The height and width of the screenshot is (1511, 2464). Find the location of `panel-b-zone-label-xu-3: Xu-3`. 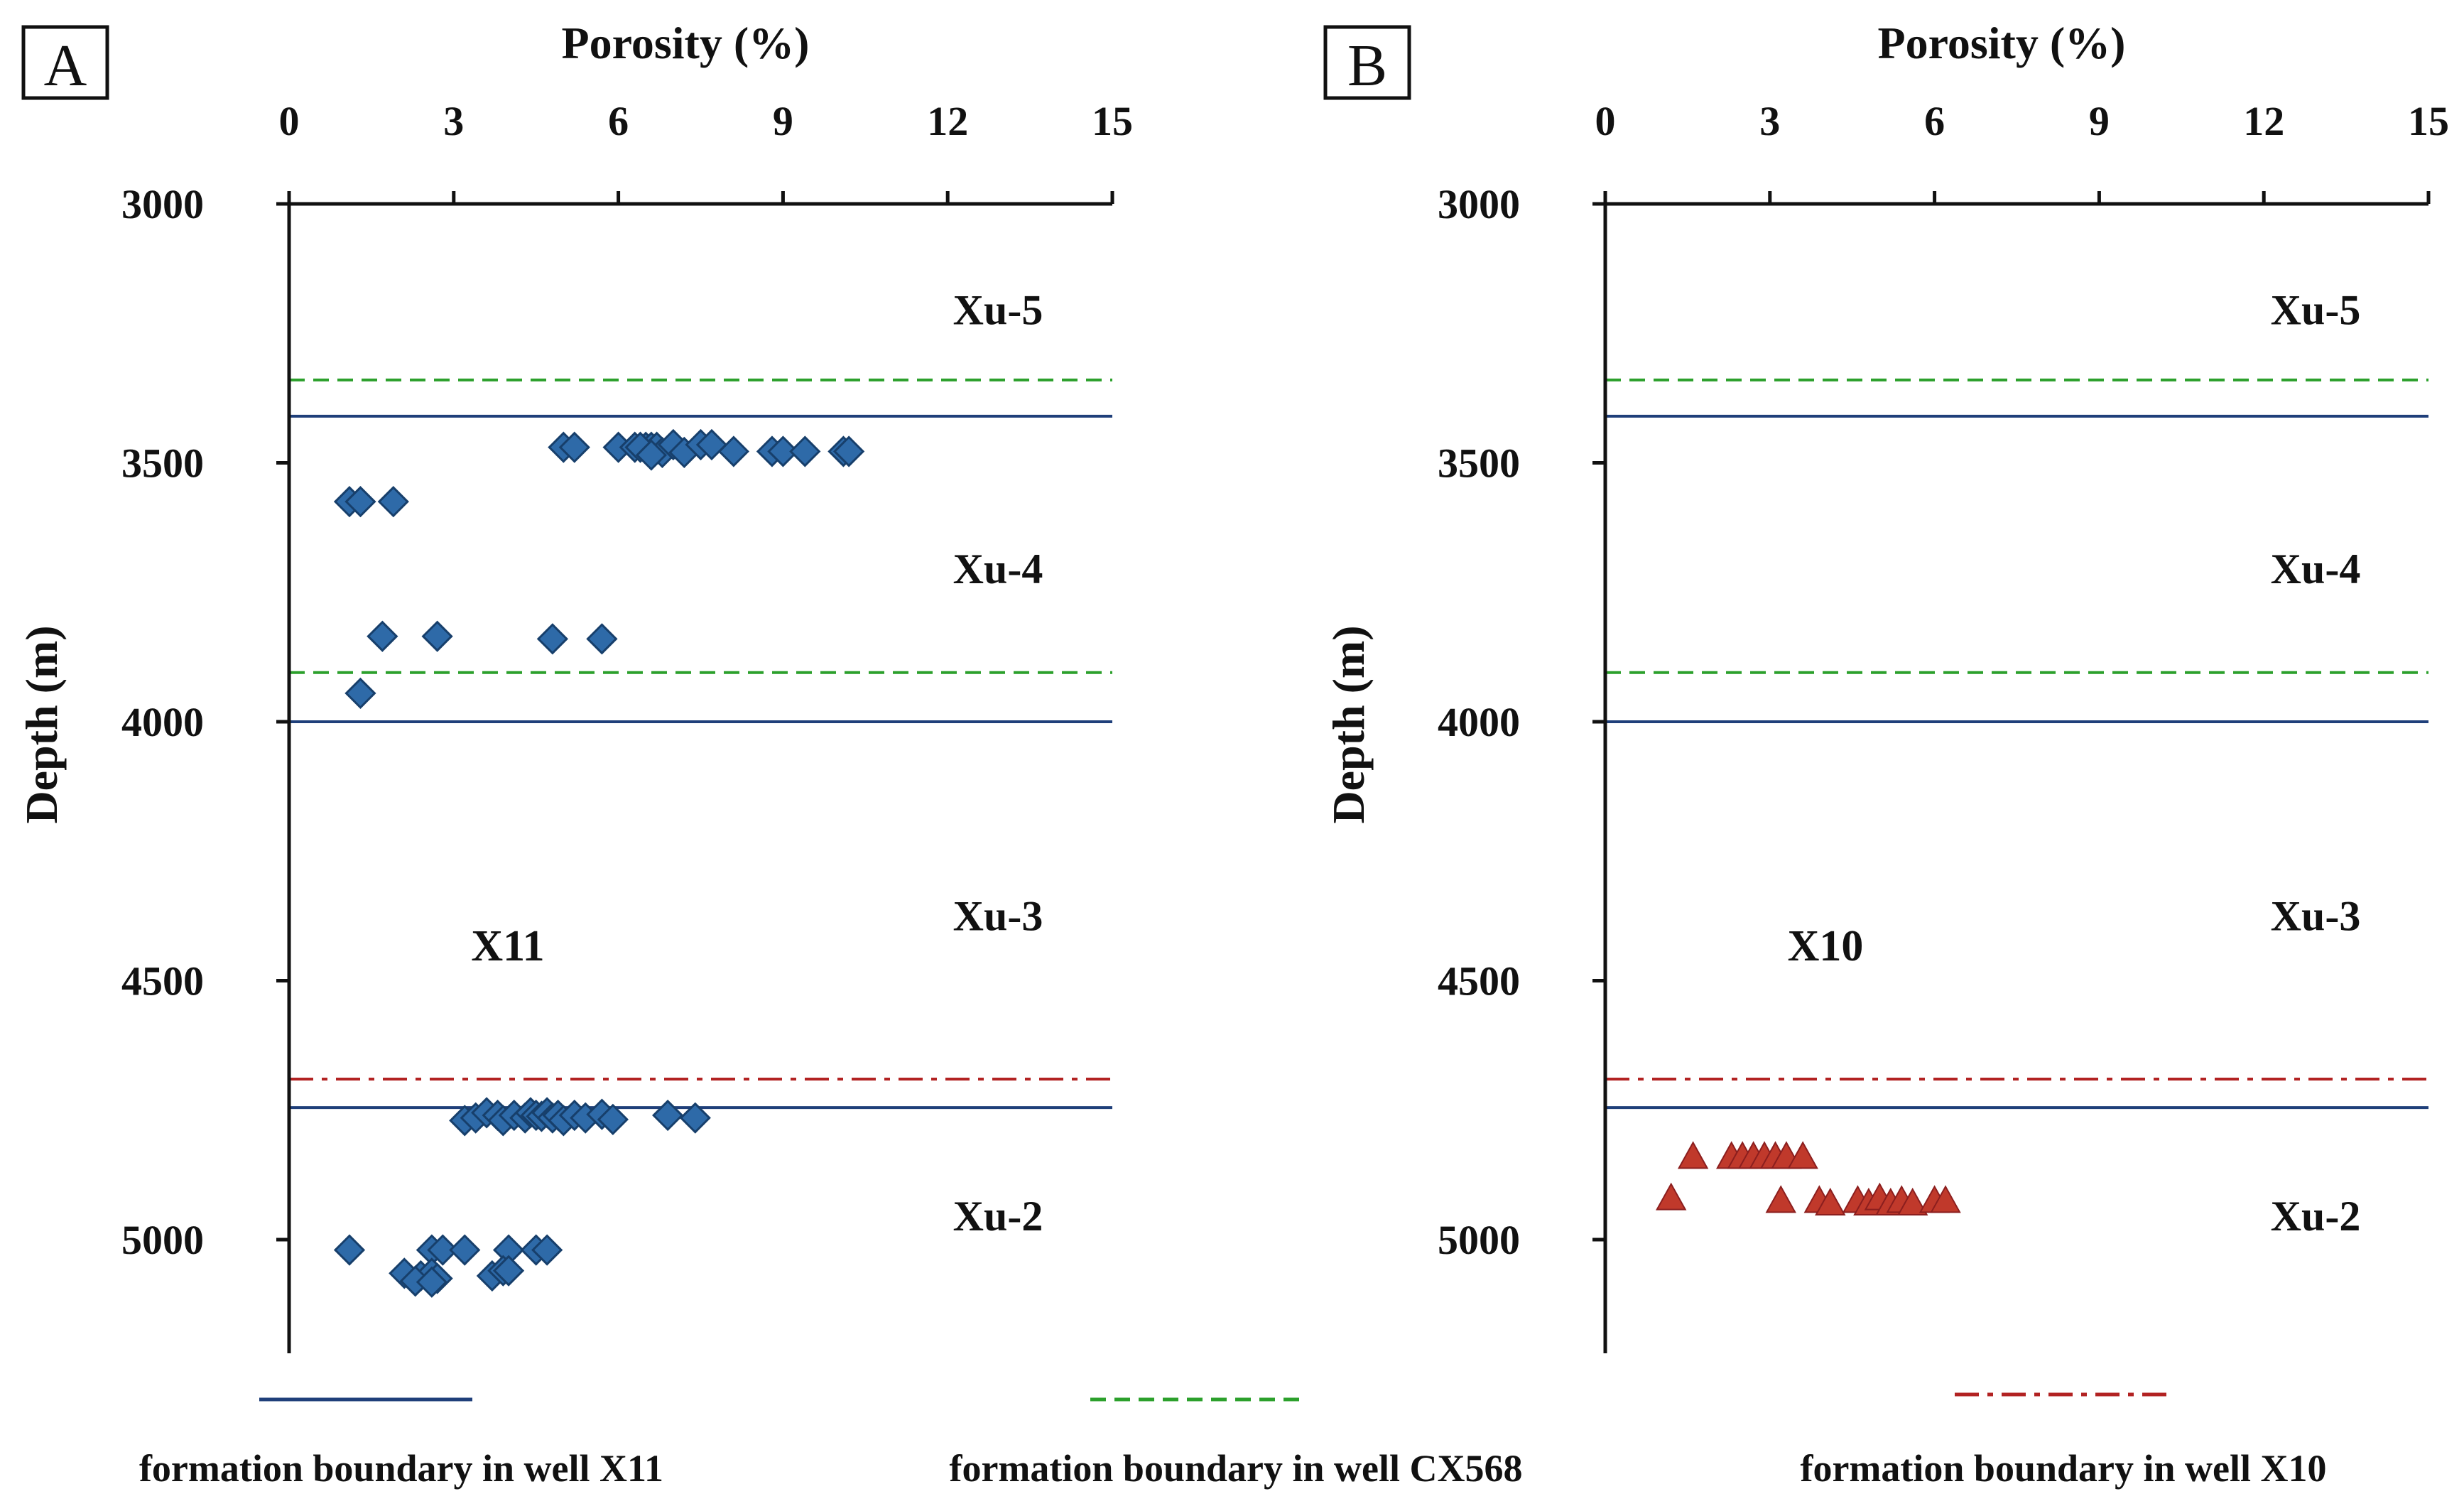

panel-b-zone-label-xu-3: Xu-3 is located at coordinates (2316, 915).